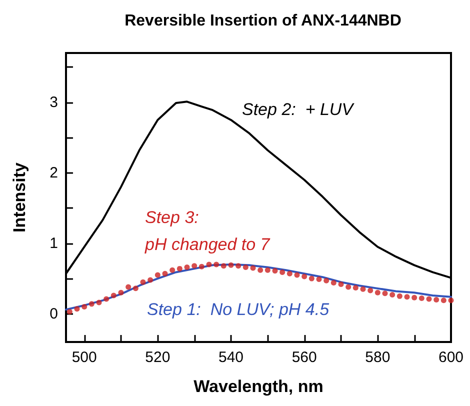 This screenshot has height=406, width=470. I want to click on series-label: Step 1: No LUV; pH 4.5, so click(238, 309).